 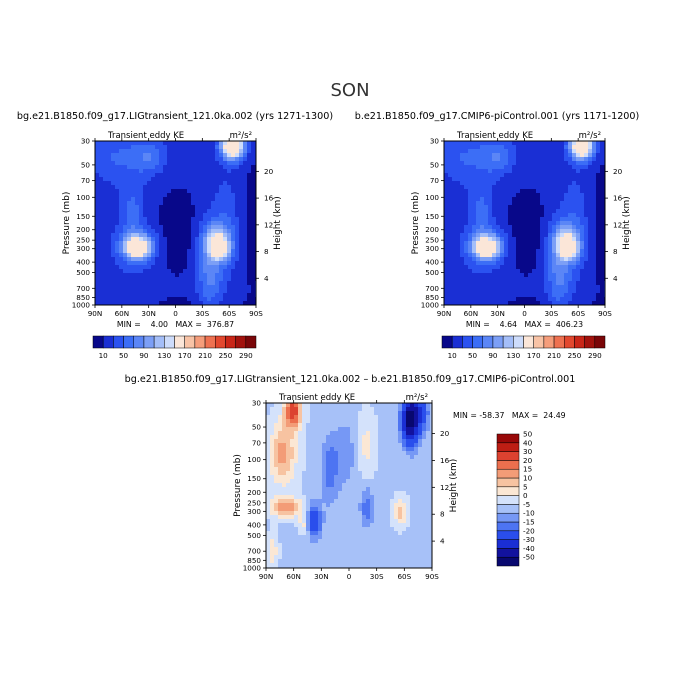 I want to click on y2-tick-label: 4, so click(x=615, y=278).